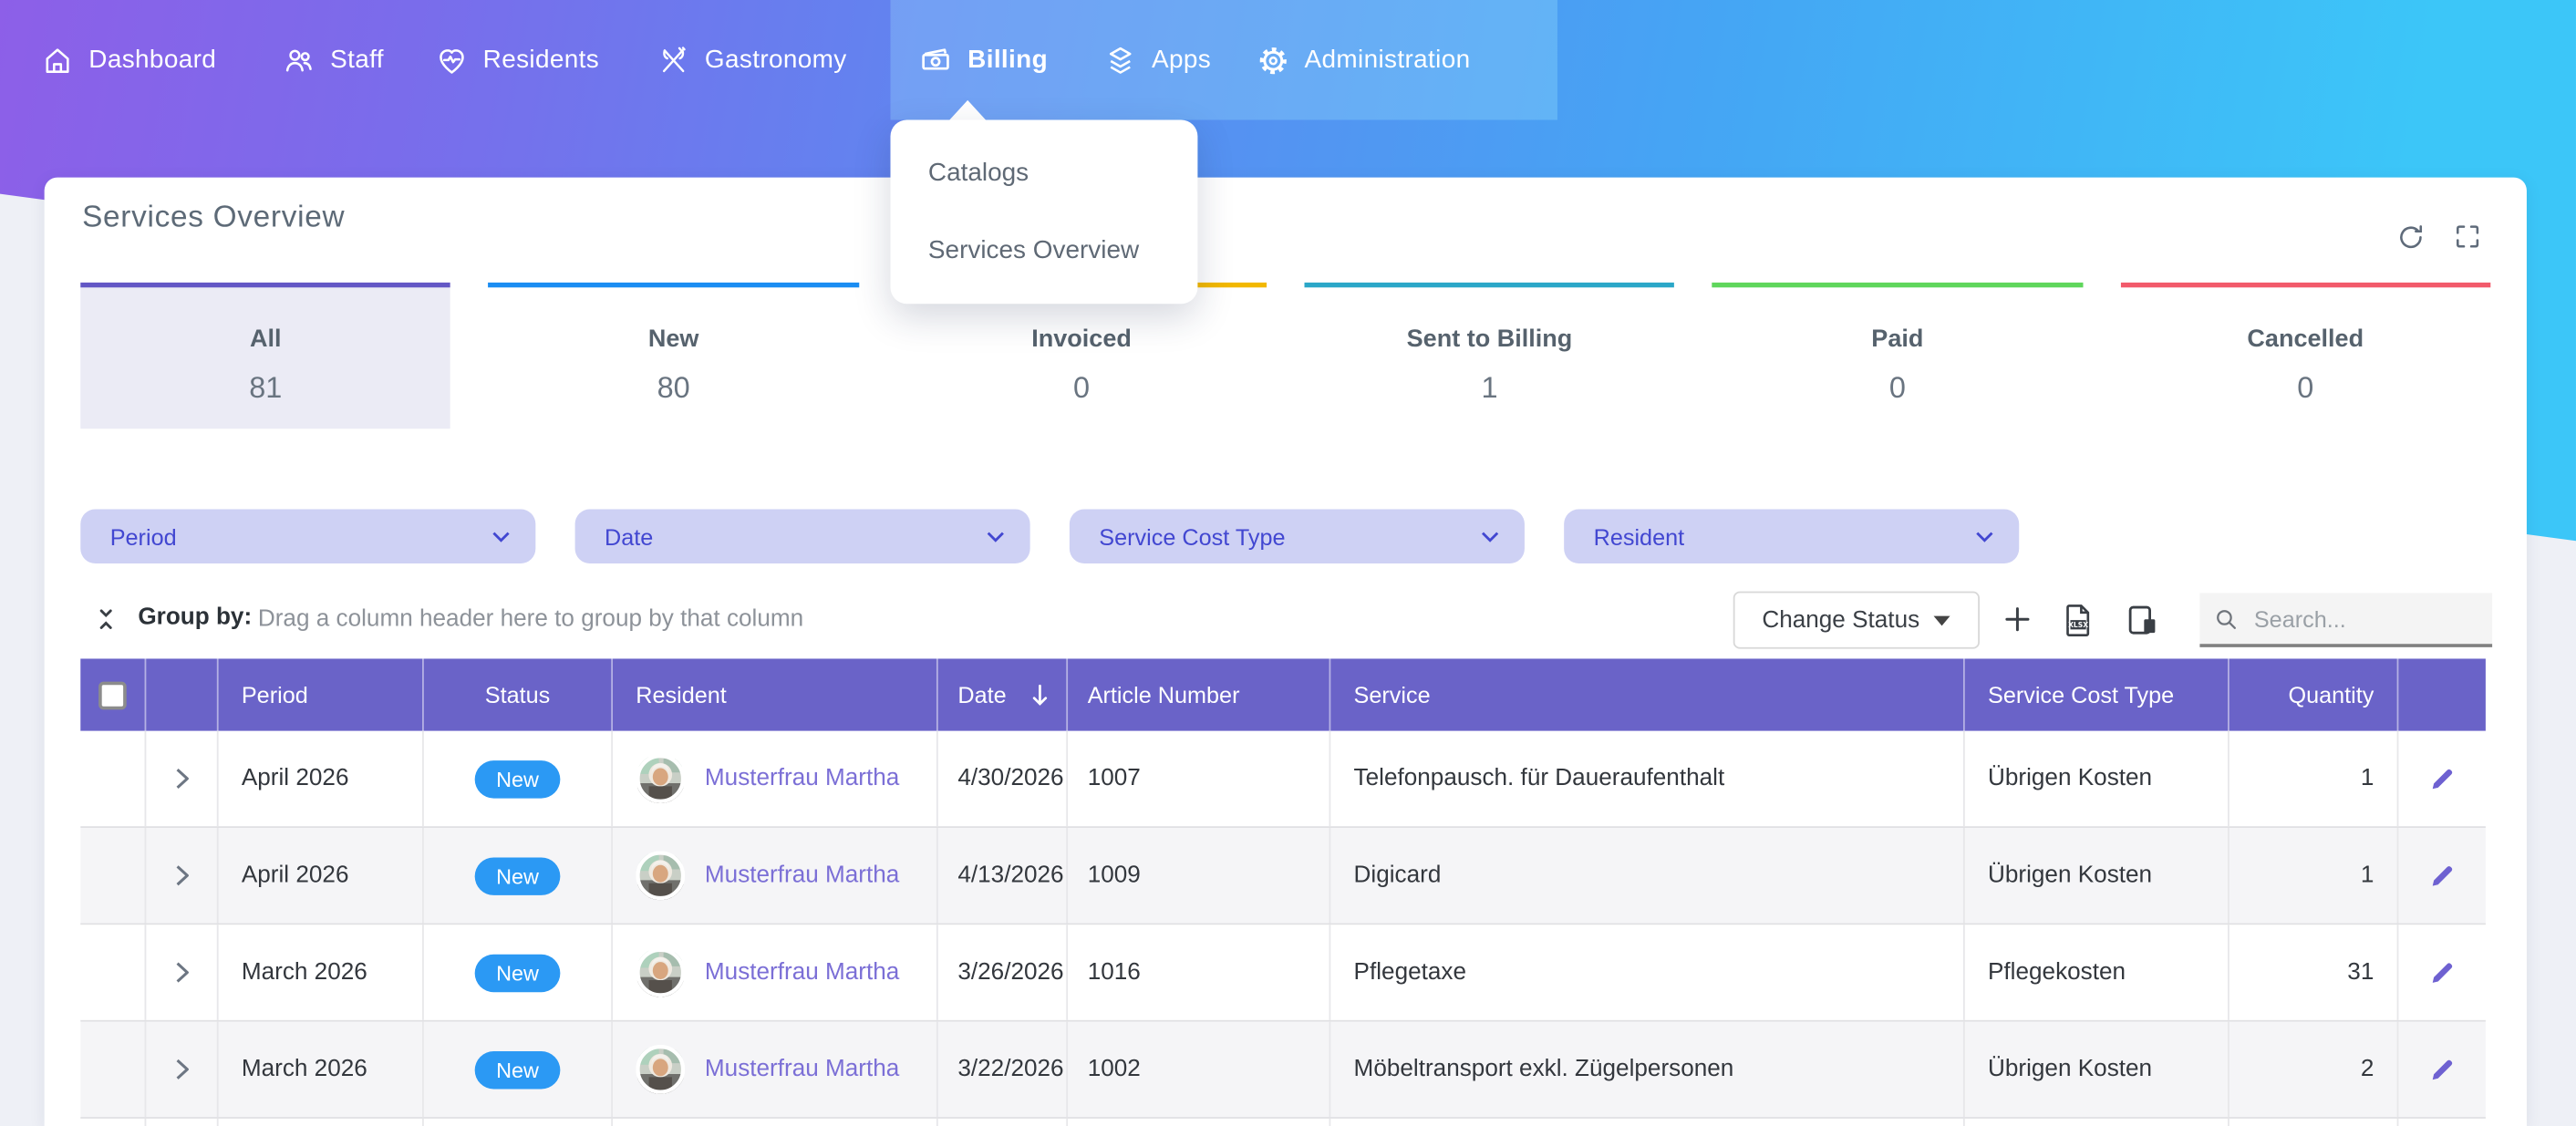 The image size is (2576, 1126). What do you see at coordinates (2314, 695) in the screenshot?
I see `header-quantity: Quantity` at bounding box center [2314, 695].